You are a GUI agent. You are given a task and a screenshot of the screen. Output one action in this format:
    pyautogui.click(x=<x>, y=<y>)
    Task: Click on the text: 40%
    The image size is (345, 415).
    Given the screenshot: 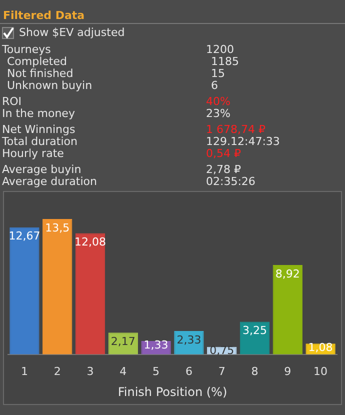 What is the action you would take?
    pyautogui.click(x=218, y=101)
    